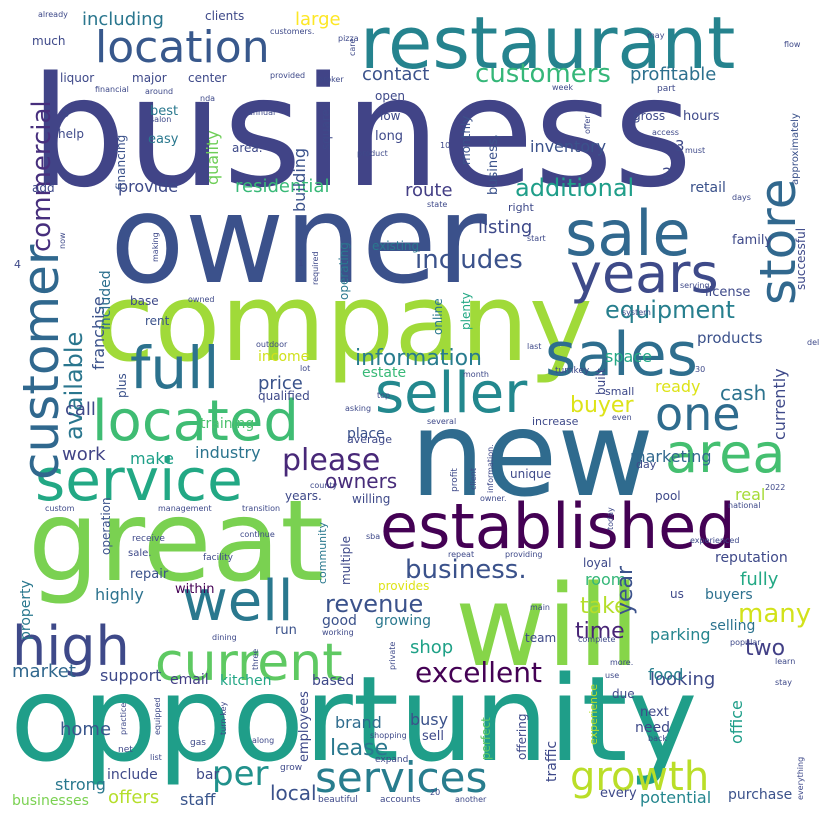  Describe the element at coordinates (783, 682) in the screenshot. I see `word-stay: stay` at that location.